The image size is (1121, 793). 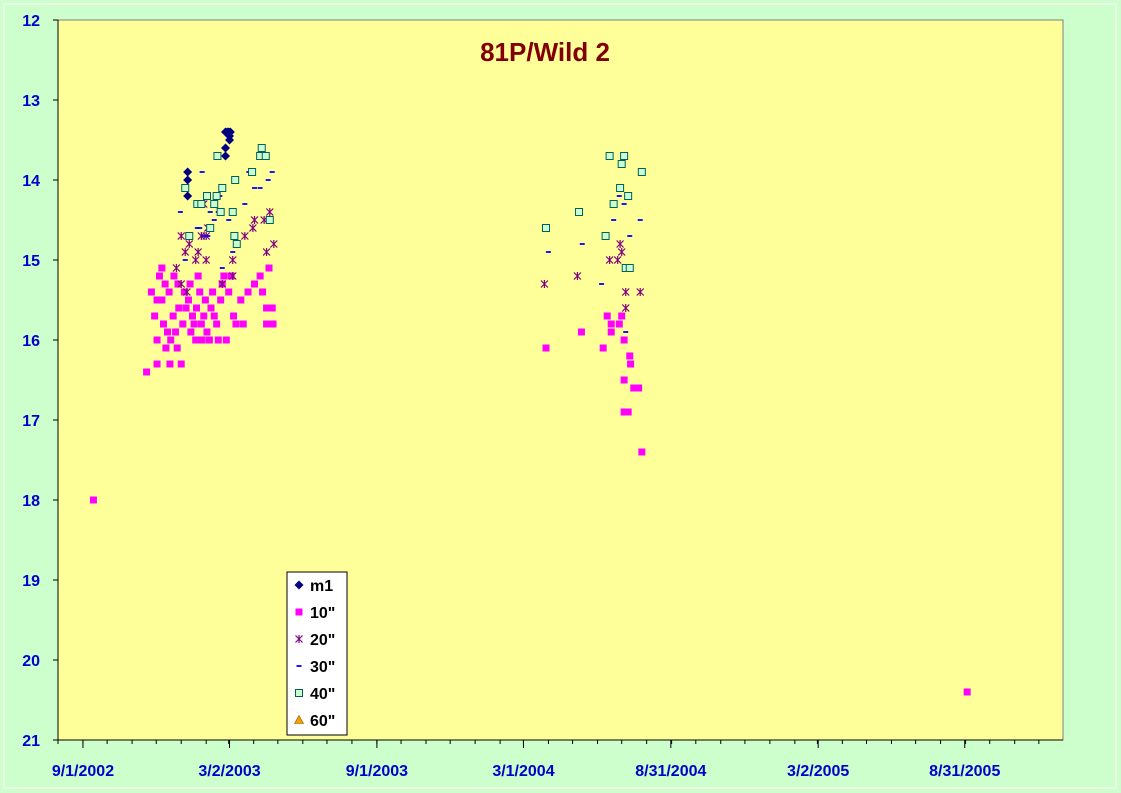 I want to click on legend-label: 60", so click(x=322, y=721).